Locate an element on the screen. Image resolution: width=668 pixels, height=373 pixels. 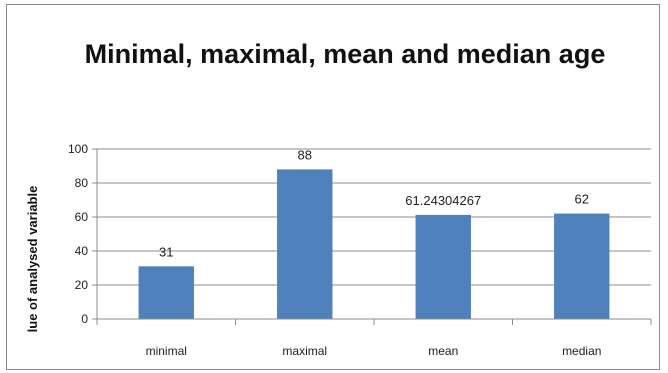
data-label-mean: 61.24304267 is located at coordinates (443, 200).